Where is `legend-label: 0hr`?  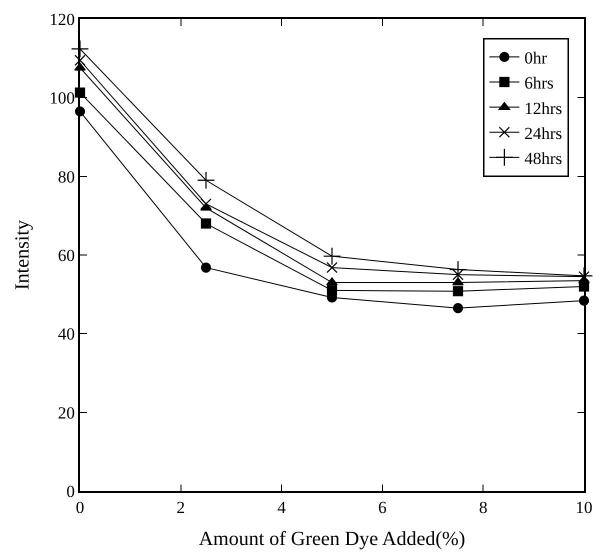 legend-label: 0hr is located at coordinates (536, 58).